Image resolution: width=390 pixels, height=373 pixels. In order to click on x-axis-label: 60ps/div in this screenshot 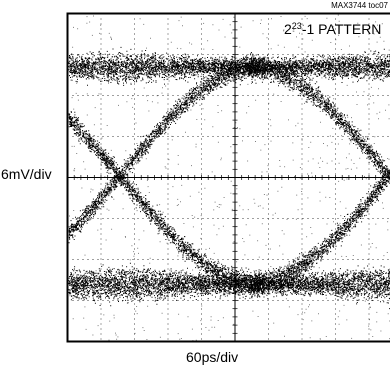, I will do `click(212, 357)`.